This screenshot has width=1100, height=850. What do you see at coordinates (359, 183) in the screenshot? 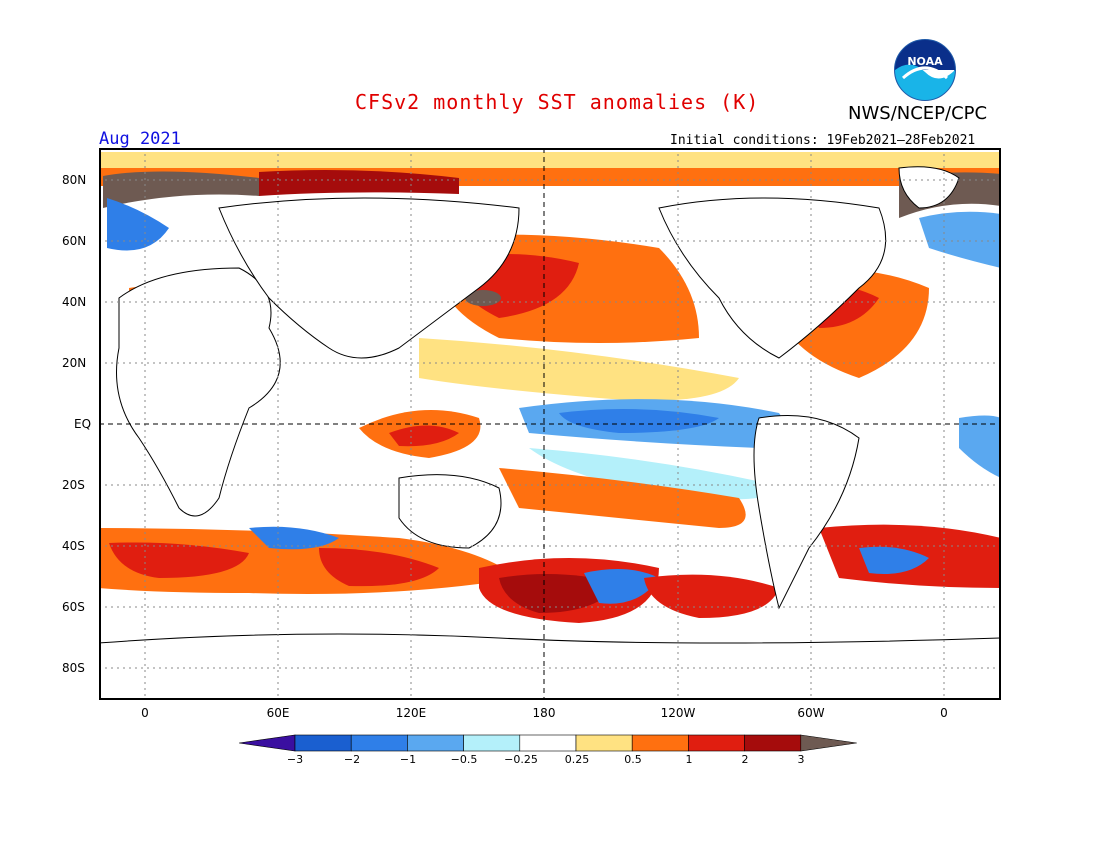
I see `arctic-extreme-mid` at bounding box center [359, 183].